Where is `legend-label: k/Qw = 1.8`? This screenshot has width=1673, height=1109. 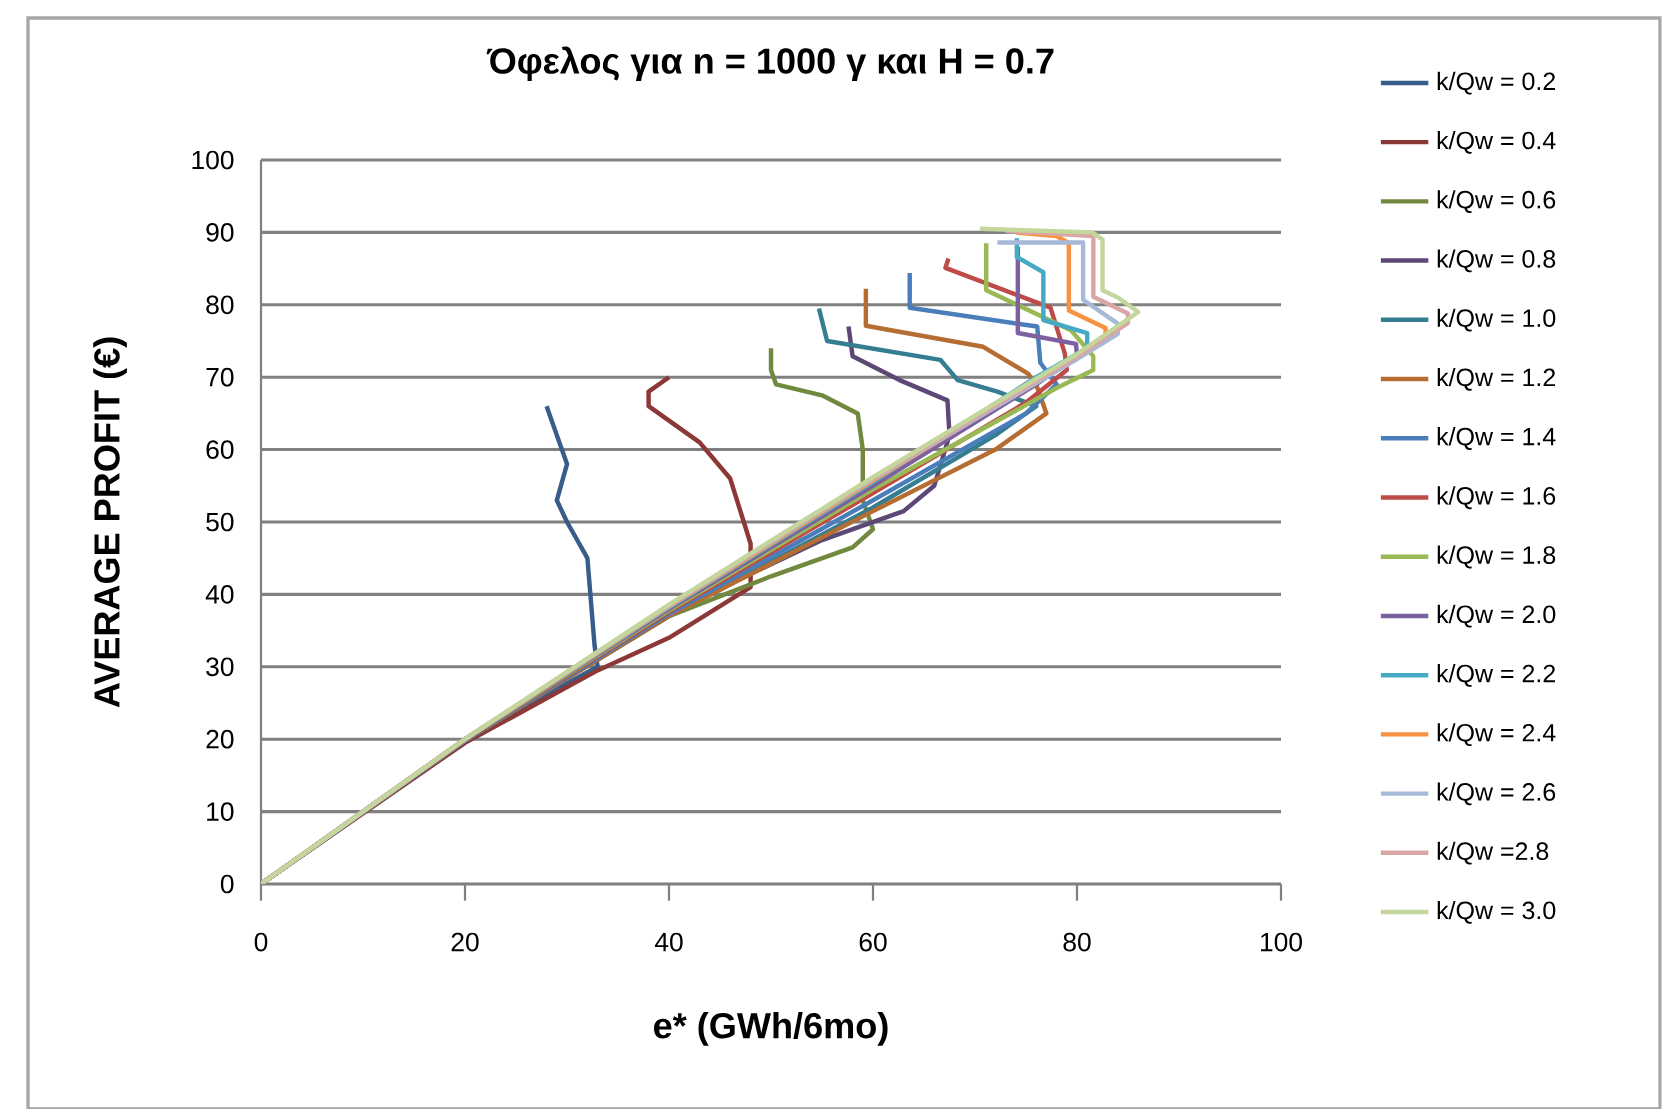
legend-label: k/Qw = 1.8 is located at coordinates (1496, 557).